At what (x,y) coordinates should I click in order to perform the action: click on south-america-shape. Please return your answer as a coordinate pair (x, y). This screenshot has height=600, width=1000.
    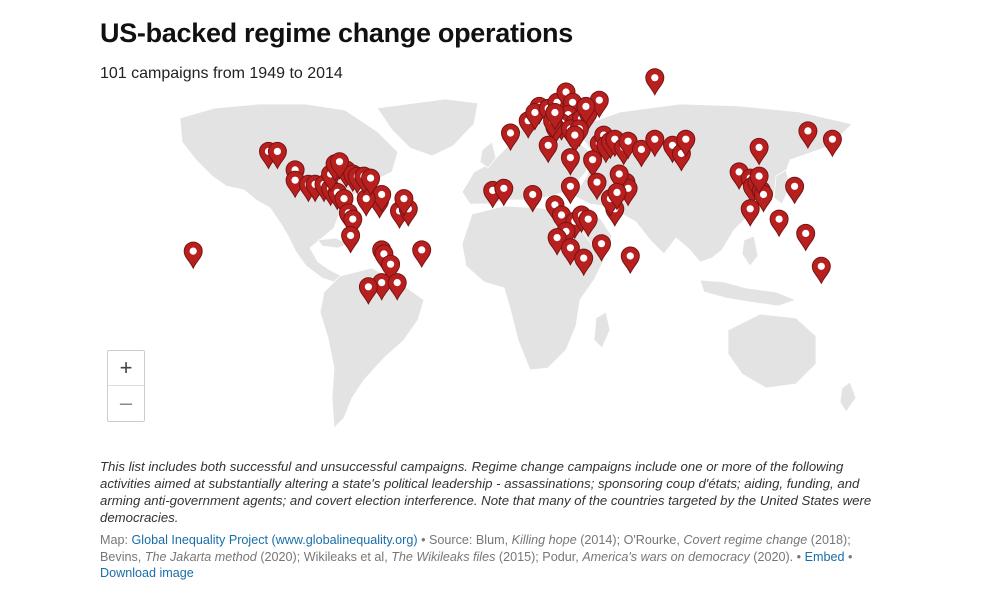
    Looking at the image, I should click on (372, 348).